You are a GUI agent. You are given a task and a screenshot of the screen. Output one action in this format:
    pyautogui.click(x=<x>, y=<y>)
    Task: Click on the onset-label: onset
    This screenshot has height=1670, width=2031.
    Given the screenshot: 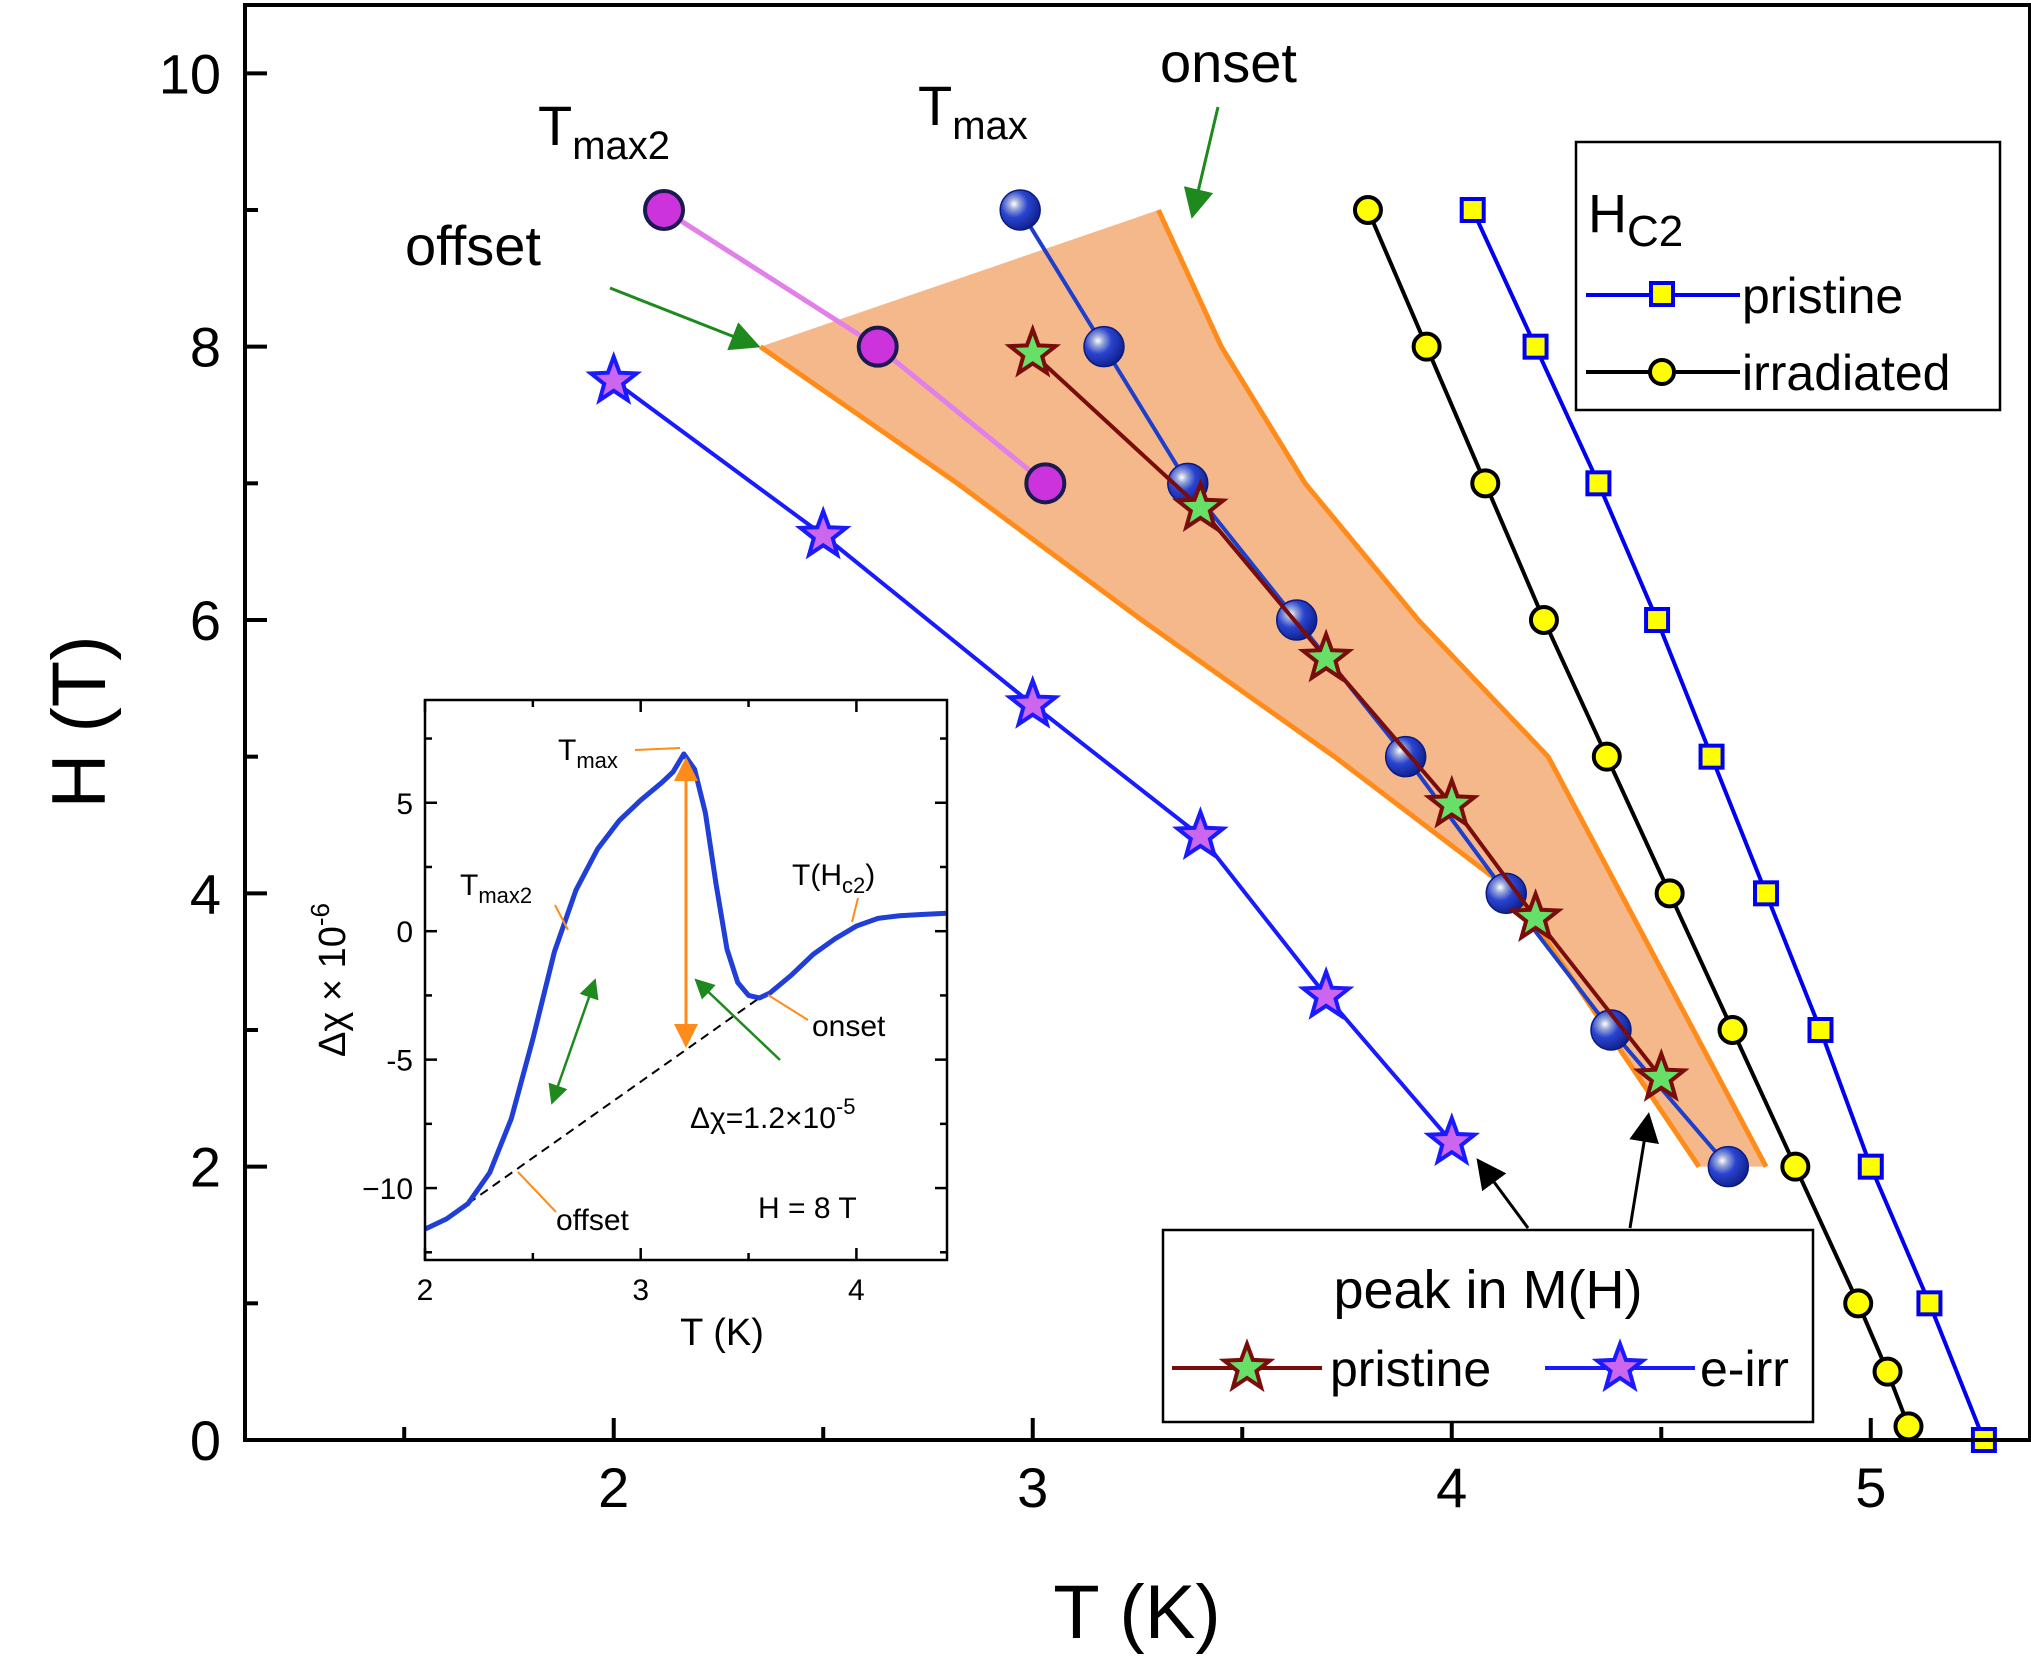 What is the action you would take?
    pyautogui.click(x=1228, y=62)
    